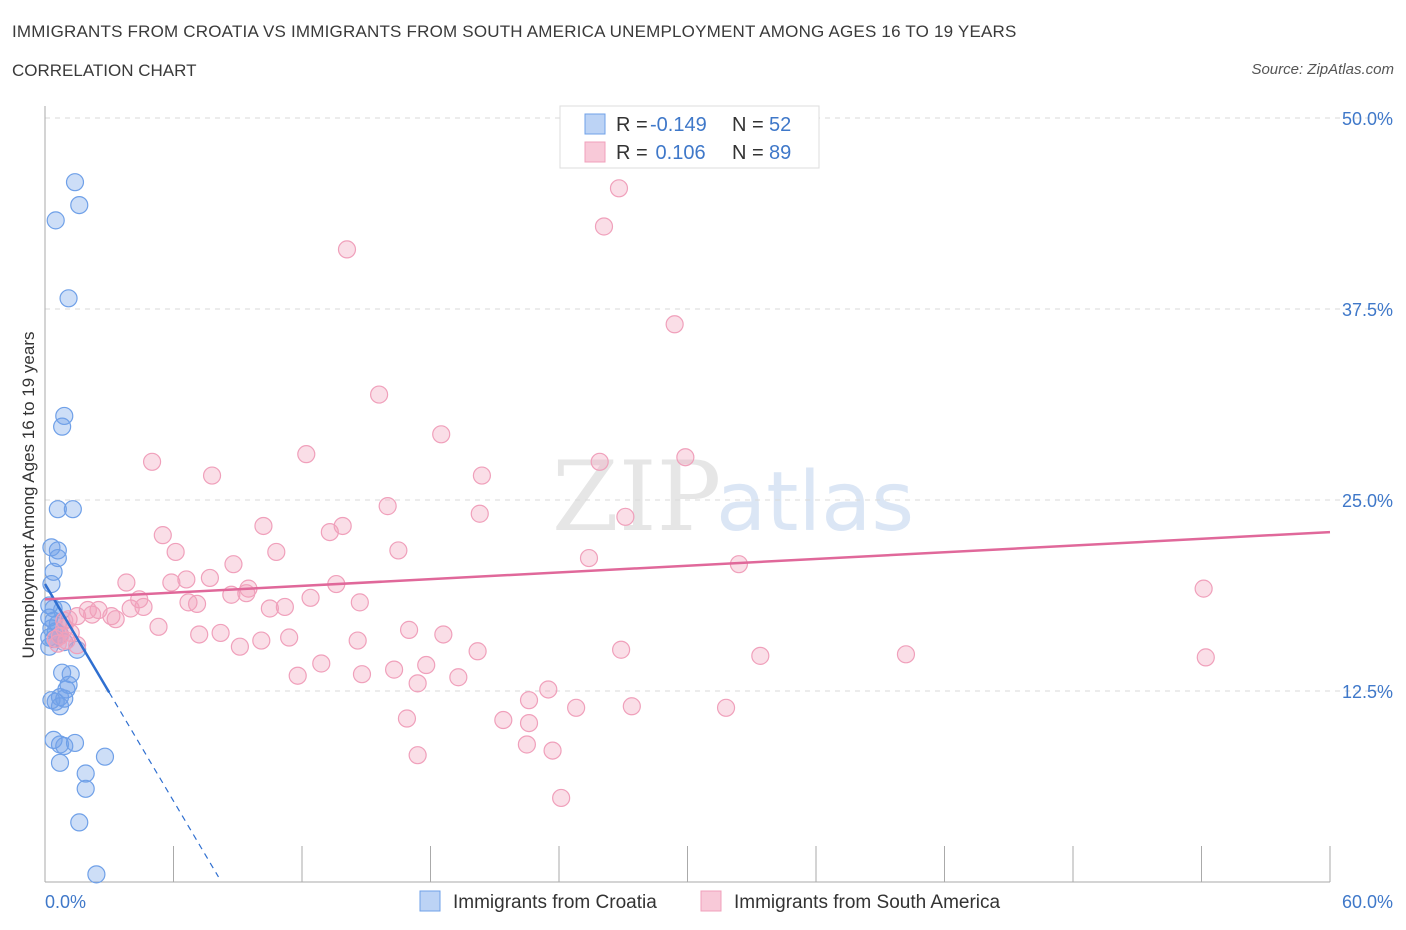  I want to click on series-0-points, so click(77, 528).